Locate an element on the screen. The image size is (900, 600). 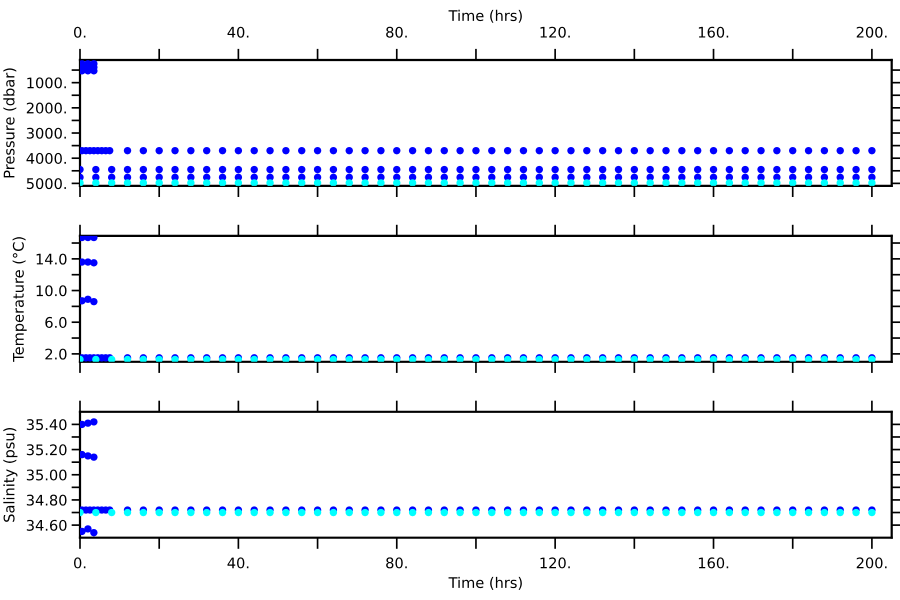
y-tick-label: 5000. is located at coordinates (46, 184).